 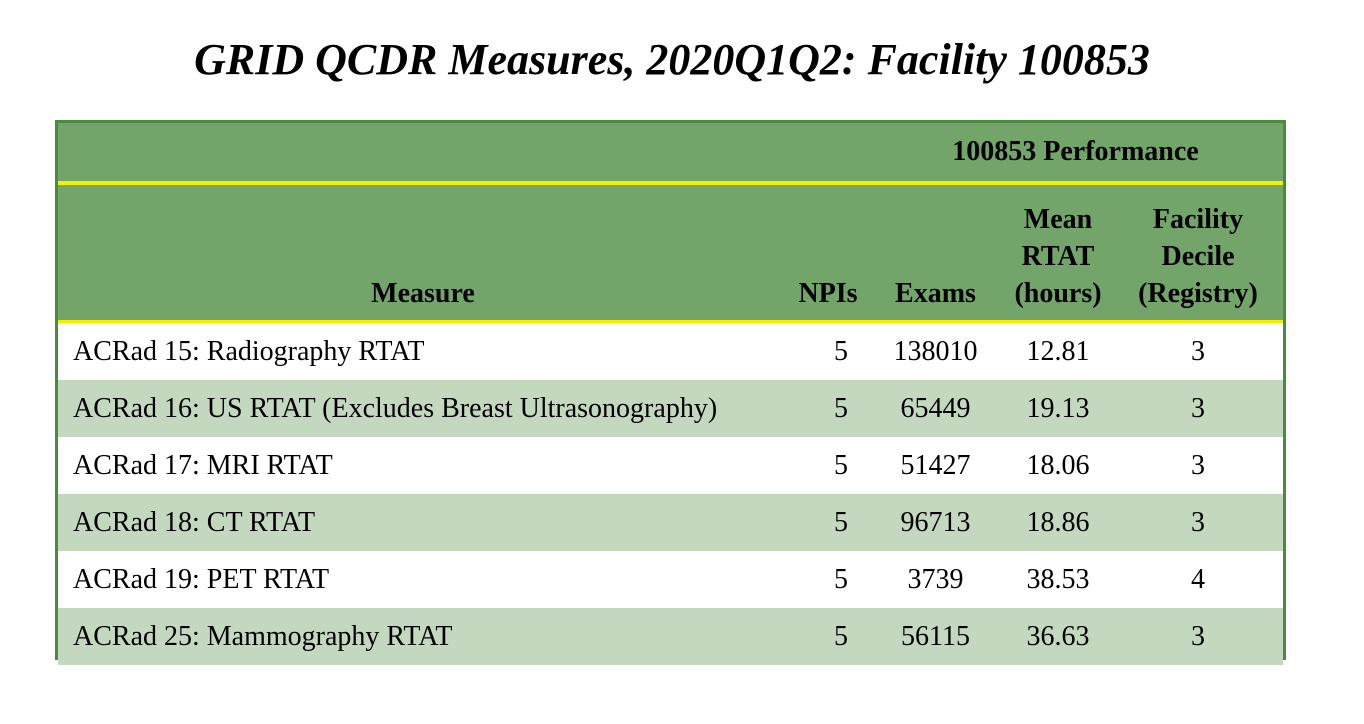 I want to click on table-row: ACRad 19: PET RTAT 5 3739 38.53 4, so click(x=670, y=579).